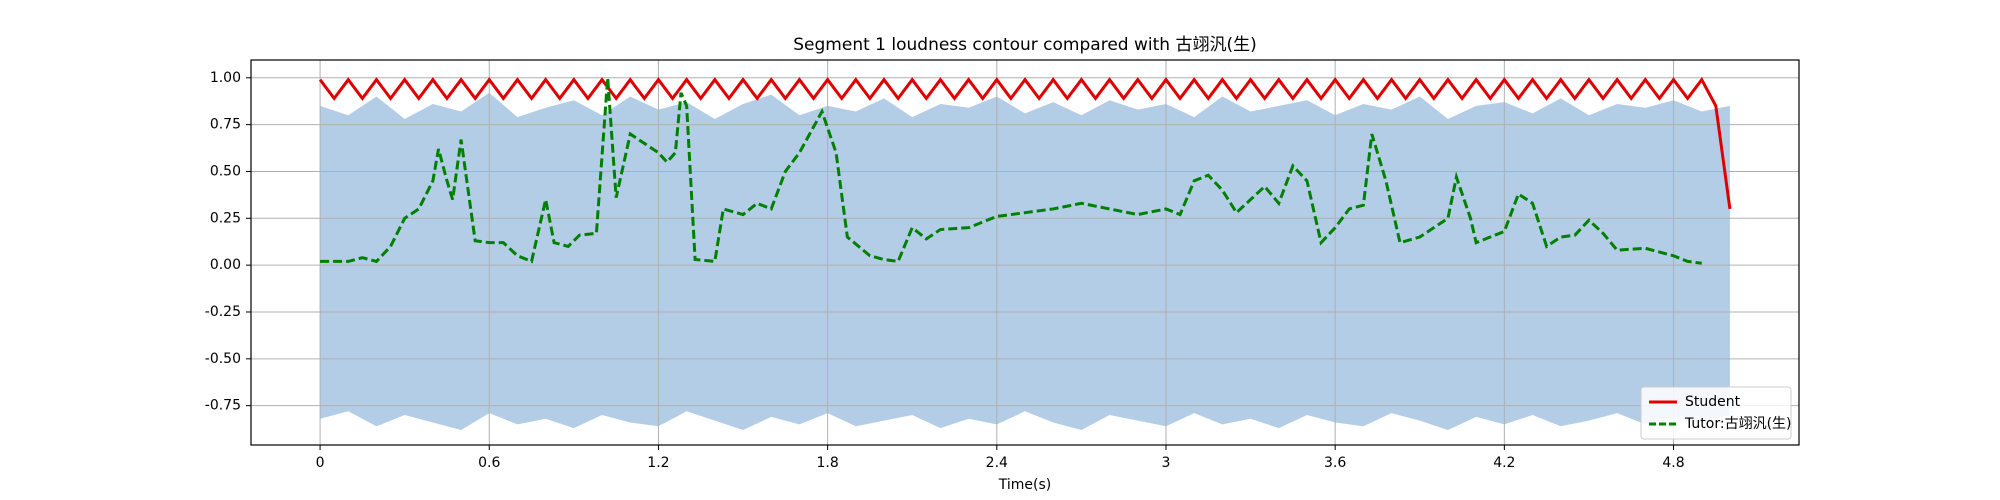  I want to click on legend-label: Tutor:古翊汎(生), so click(1738, 424).